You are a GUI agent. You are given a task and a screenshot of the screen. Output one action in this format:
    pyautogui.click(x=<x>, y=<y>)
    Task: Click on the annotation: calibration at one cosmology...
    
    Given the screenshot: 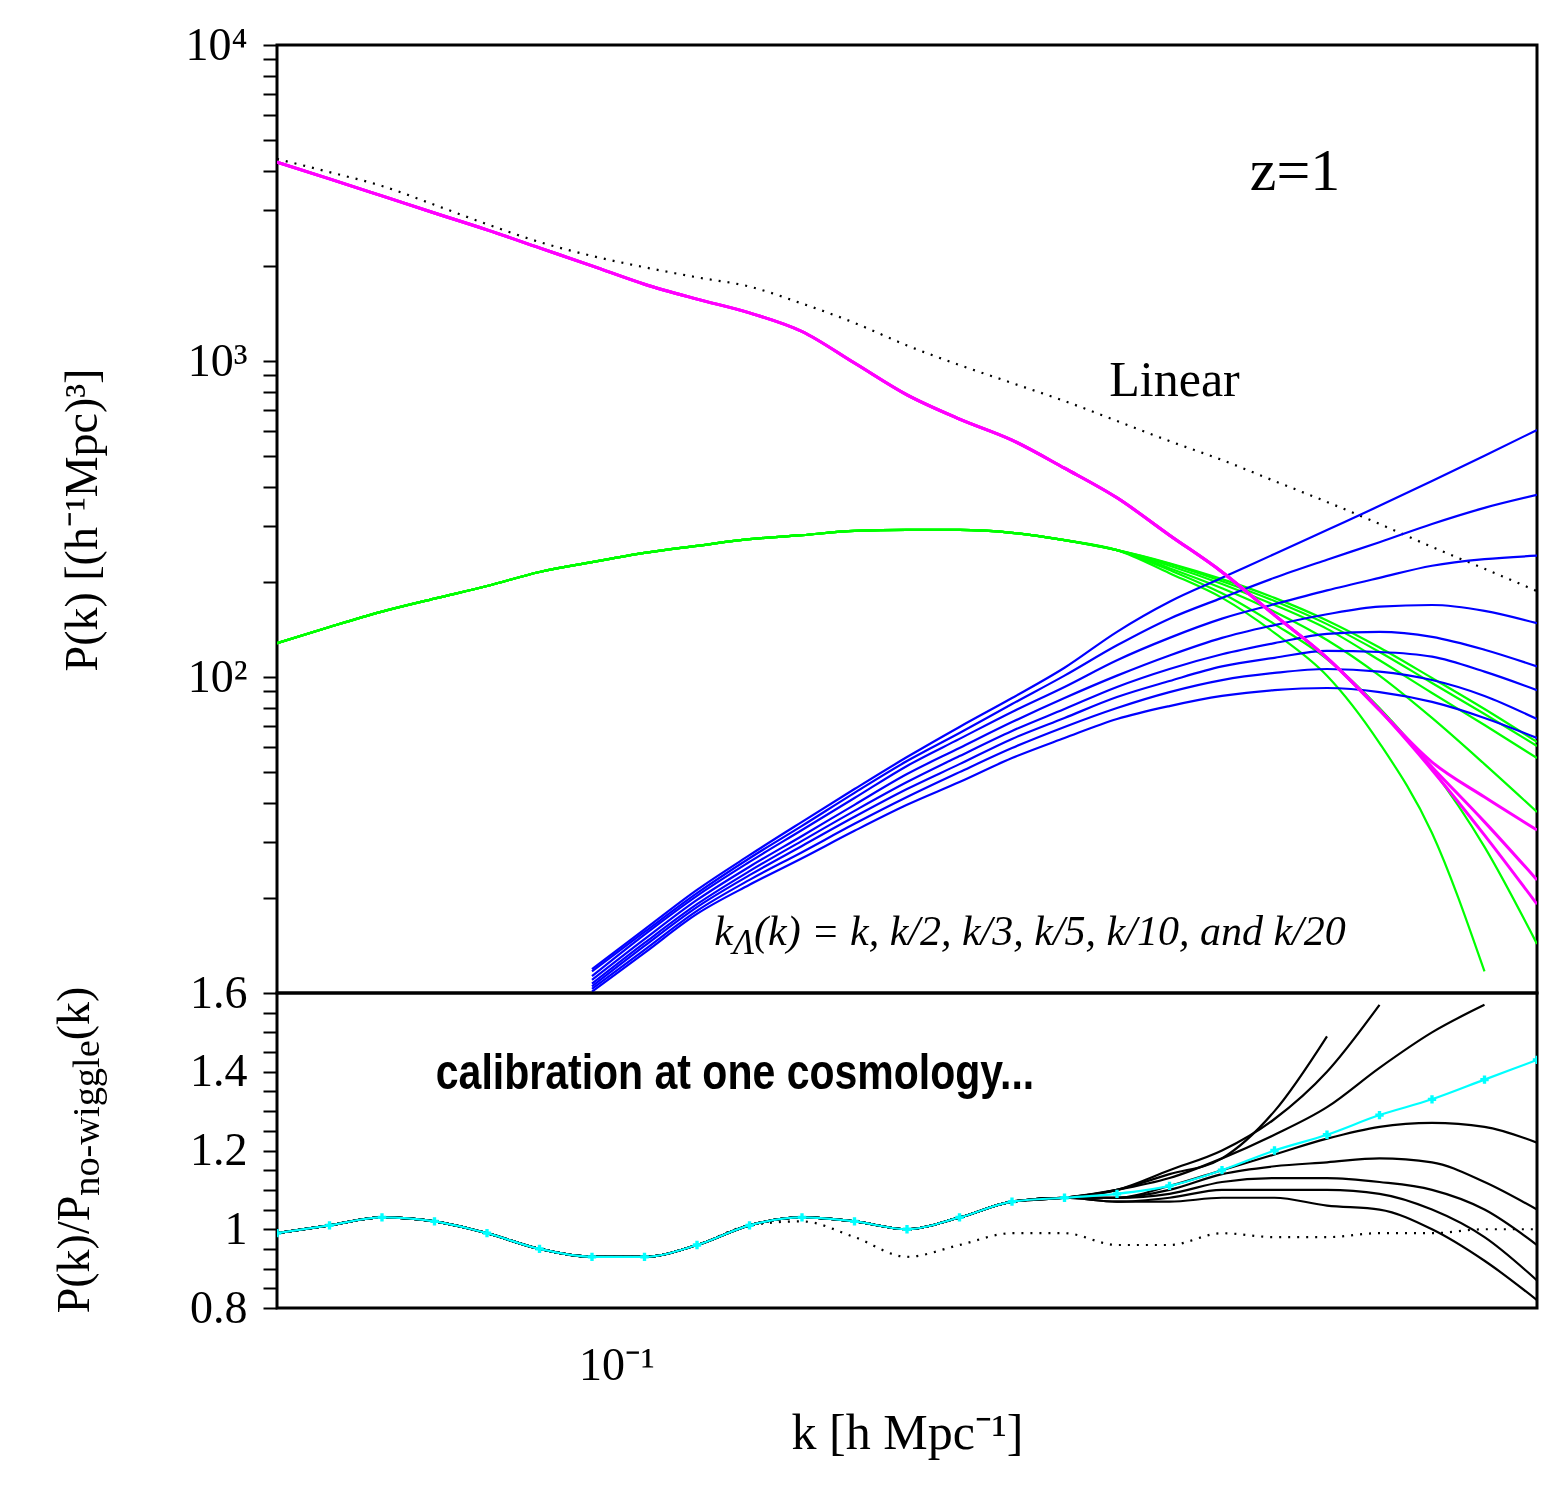 What is the action you would take?
    pyautogui.click(x=735, y=1072)
    